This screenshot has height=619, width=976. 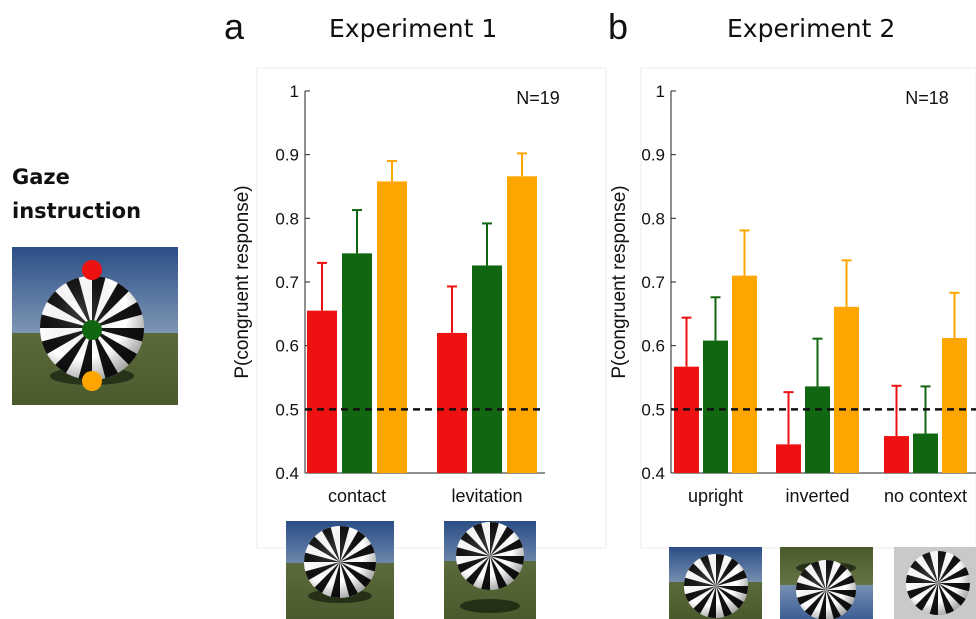 What do you see at coordinates (927, 98) in the screenshot?
I see `panel-b-n-label: N=18` at bounding box center [927, 98].